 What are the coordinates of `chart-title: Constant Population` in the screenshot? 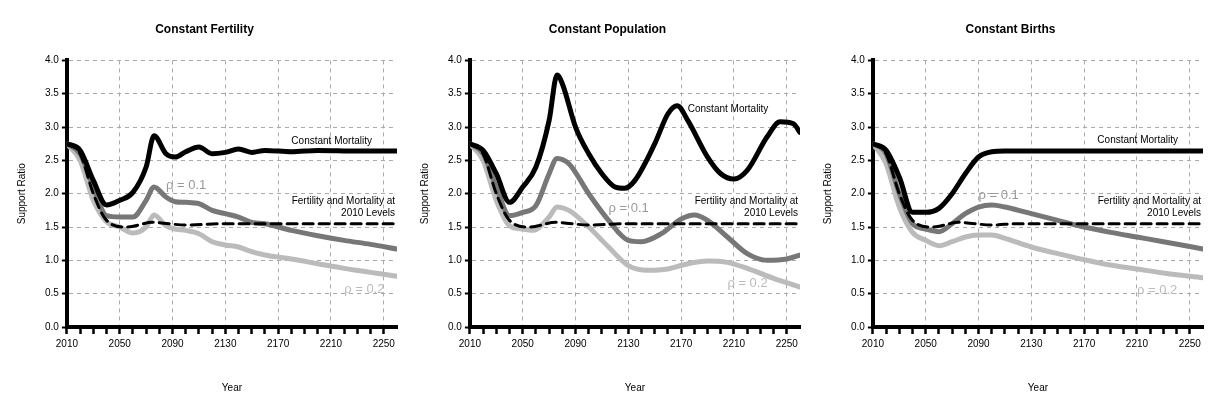 It's located at (607, 28).